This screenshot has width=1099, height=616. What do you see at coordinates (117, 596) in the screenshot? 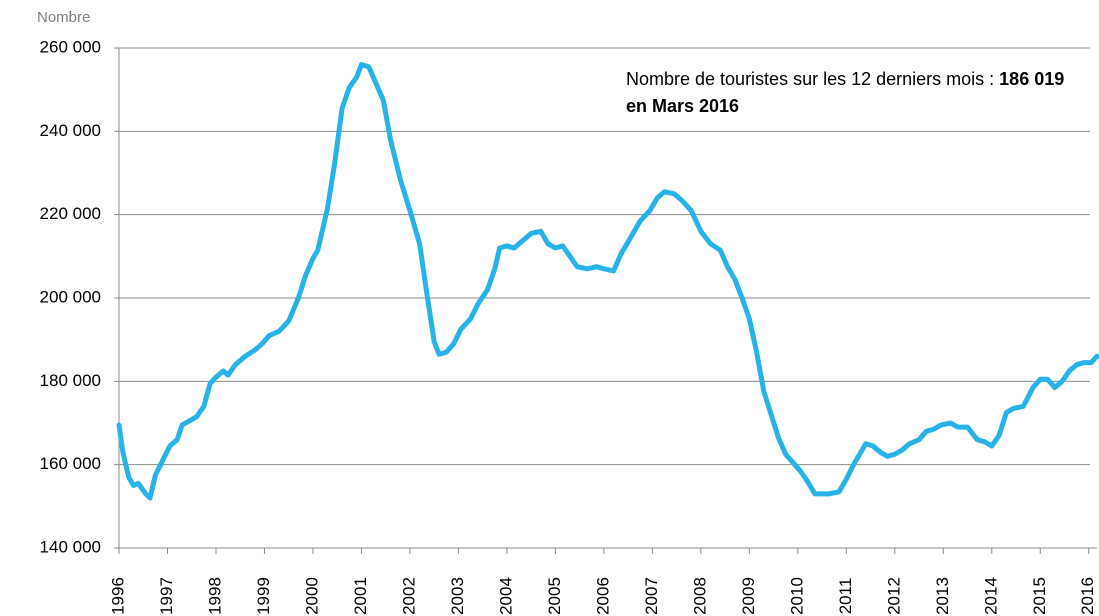
I see `x-tick-label: 1996` at bounding box center [117, 596].